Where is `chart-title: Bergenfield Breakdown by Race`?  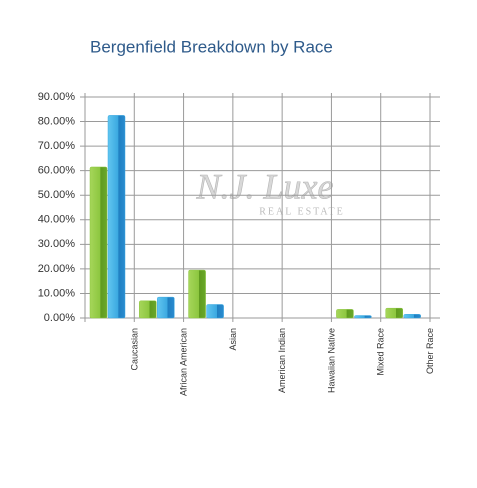 chart-title: Bergenfield Breakdown by Race is located at coordinates (211, 46).